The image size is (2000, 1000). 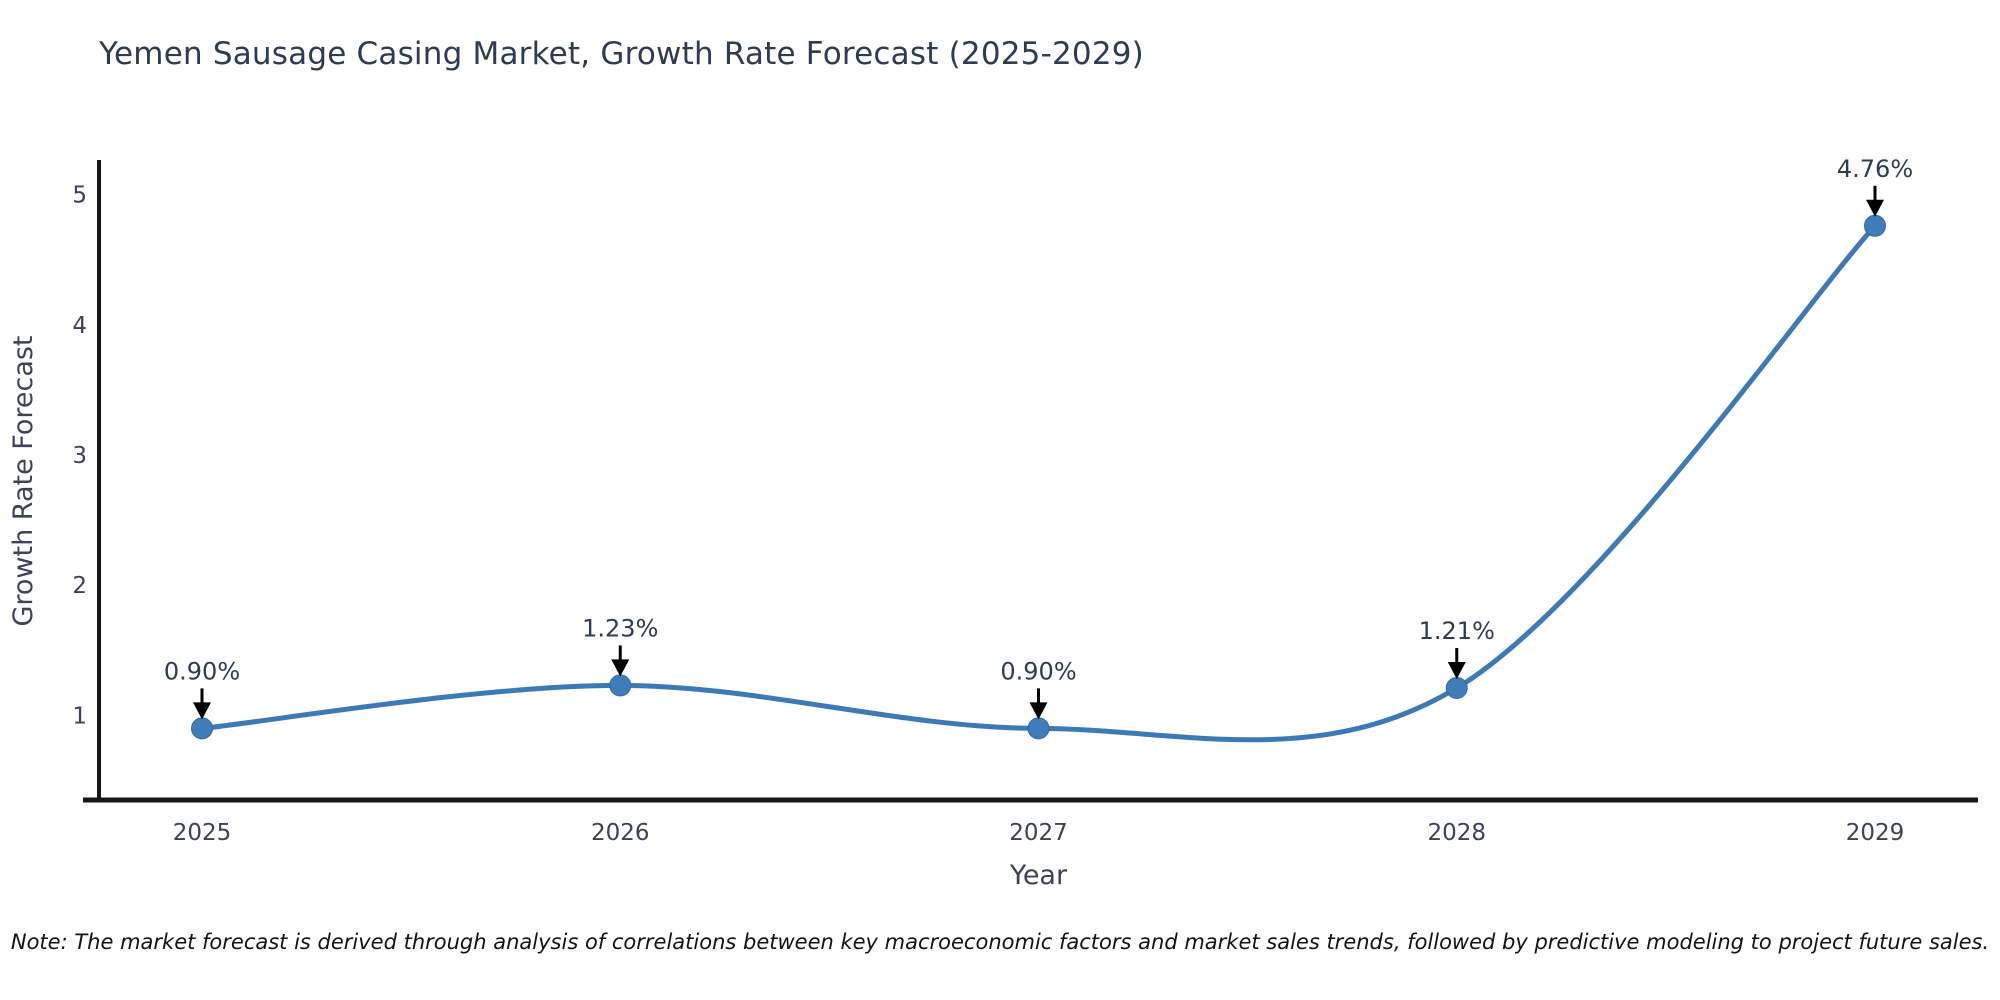 I want to click on data-point-2029, so click(x=1875, y=225).